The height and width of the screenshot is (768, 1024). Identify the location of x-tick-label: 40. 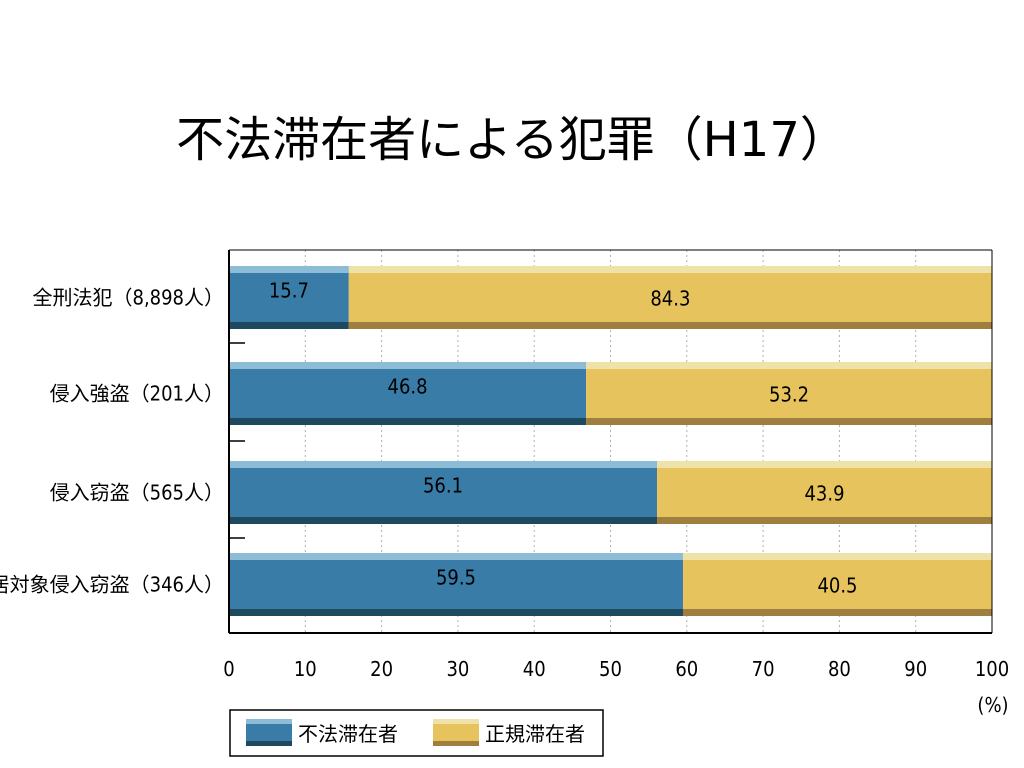
(534, 669).